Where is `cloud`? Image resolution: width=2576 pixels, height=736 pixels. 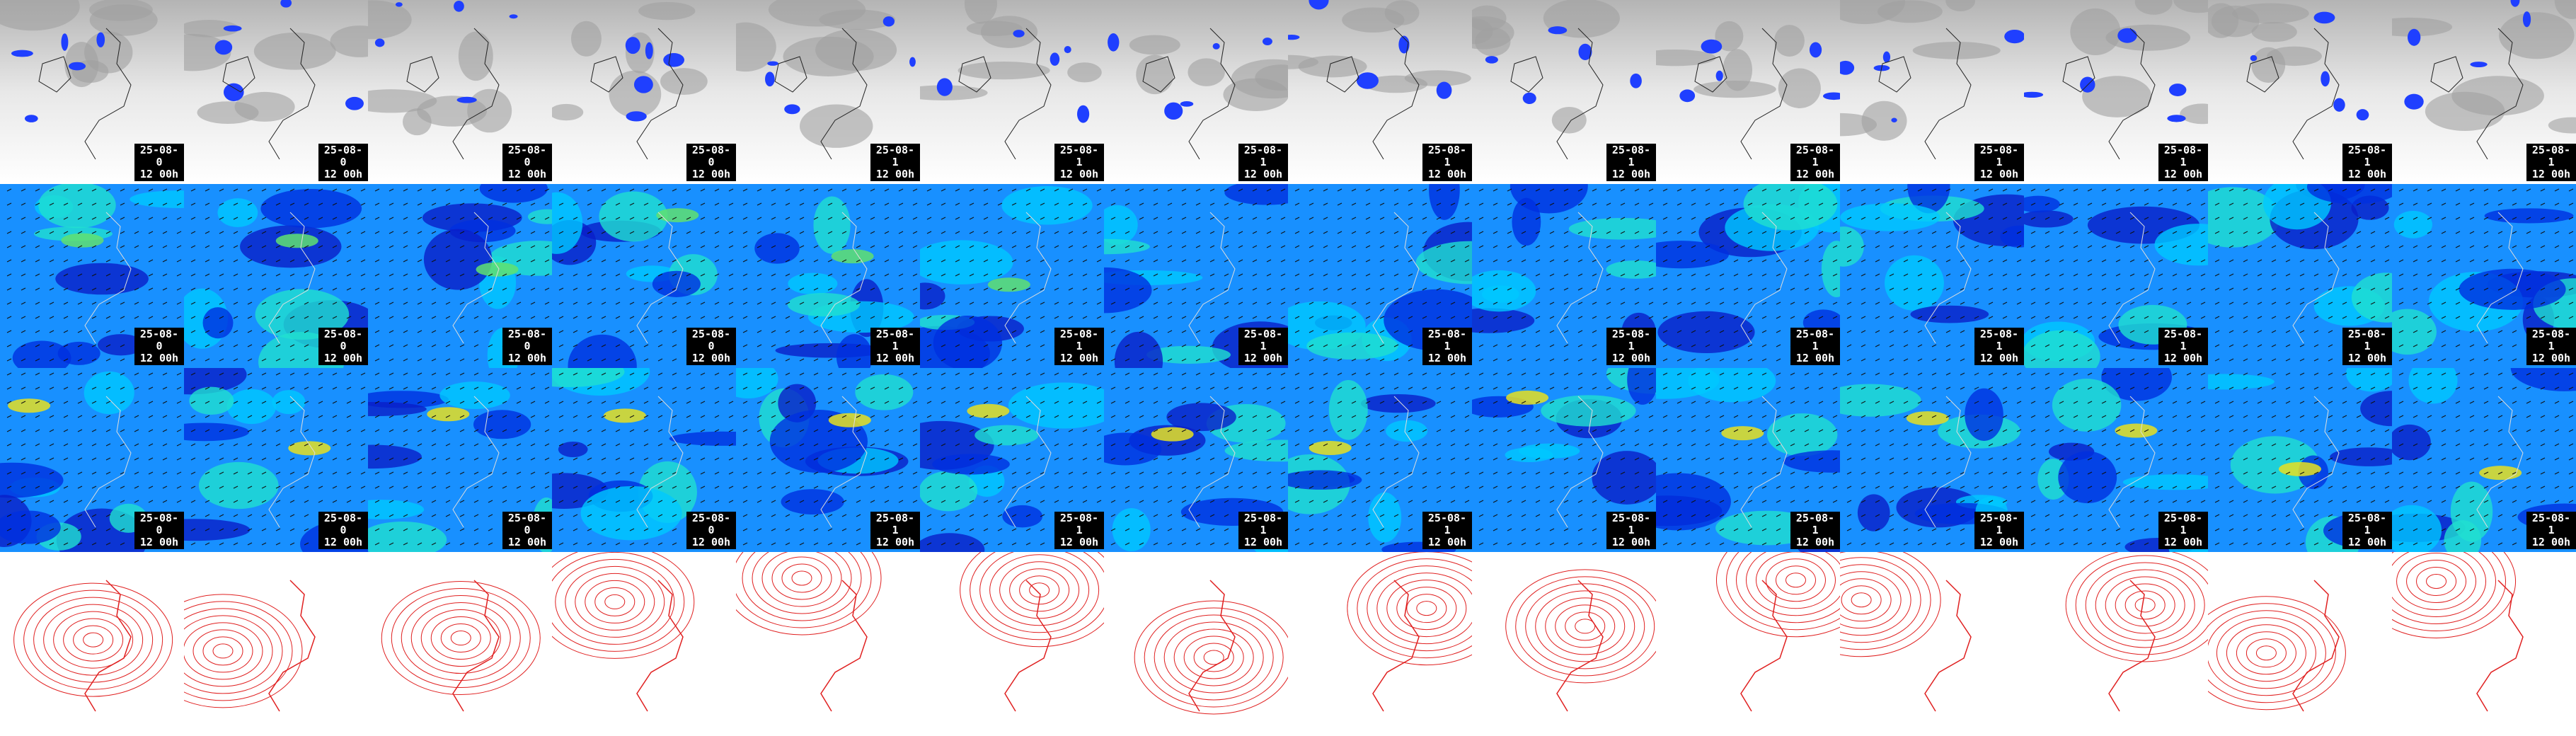
cloud is located at coordinates (1255, 95).